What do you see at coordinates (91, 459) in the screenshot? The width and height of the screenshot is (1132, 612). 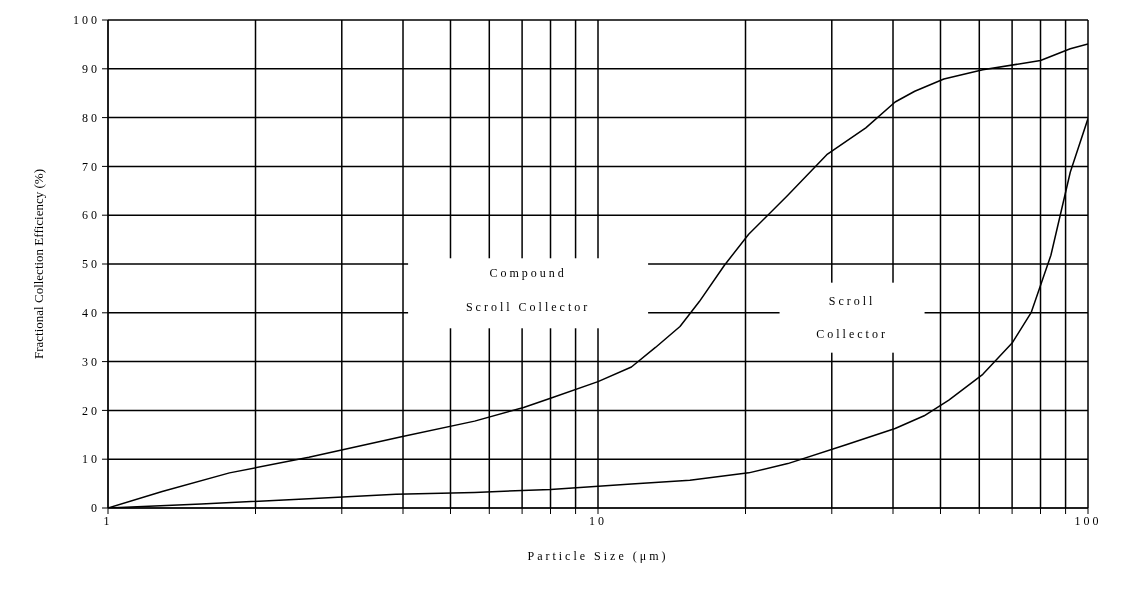 I see `y-tick-label: 10` at bounding box center [91, 459].